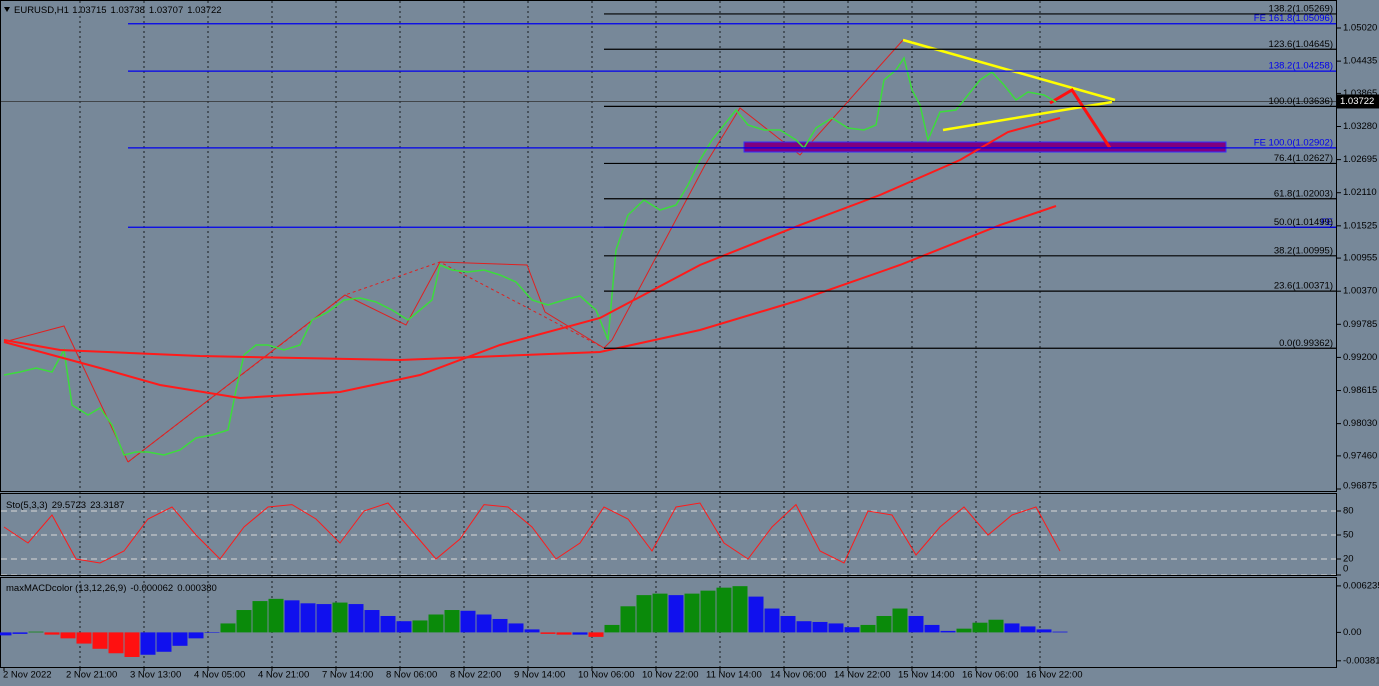 This screenshot has width=1379, height=686. I want to click on x-tick-label: 8 Nov 22:00, so click(475, 675).